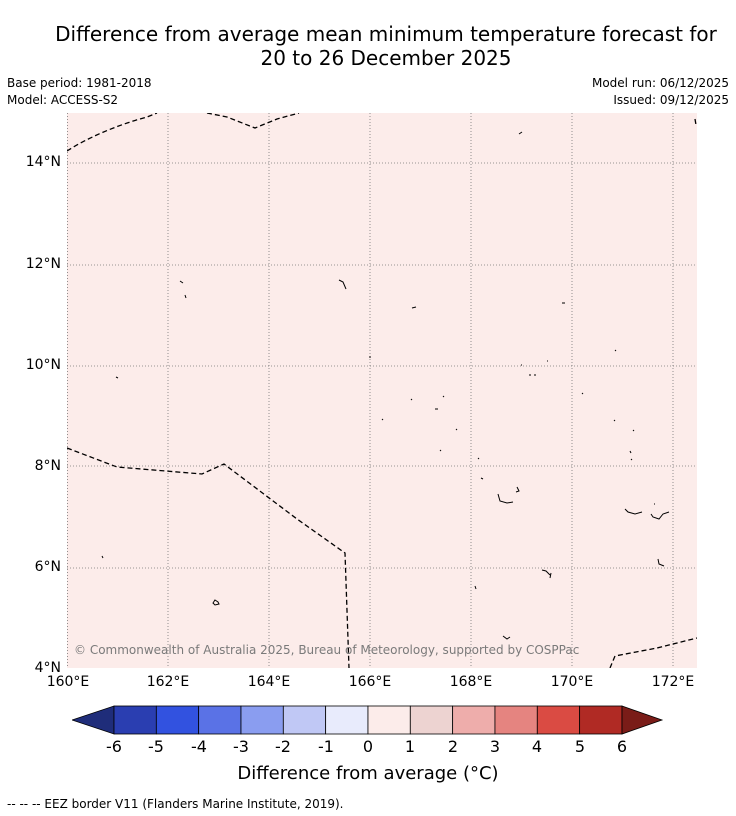  What do you see at coordinates (471, 682) in the screenshot?
I see `lon-label-168e: 168°E` at bounding box center [471, 682].